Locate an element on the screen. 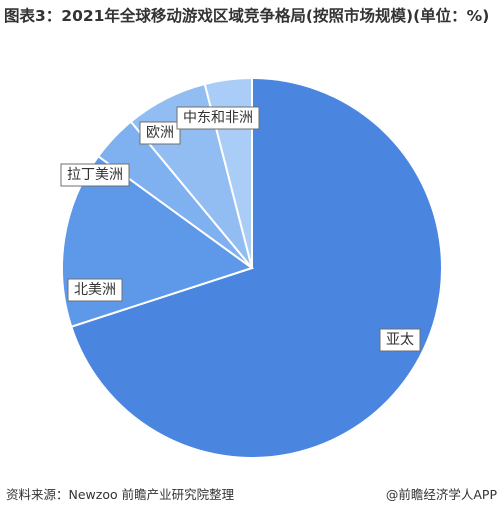  slice-label-latin-america: 拉丁美洲 is located at coordinates (95, 175).